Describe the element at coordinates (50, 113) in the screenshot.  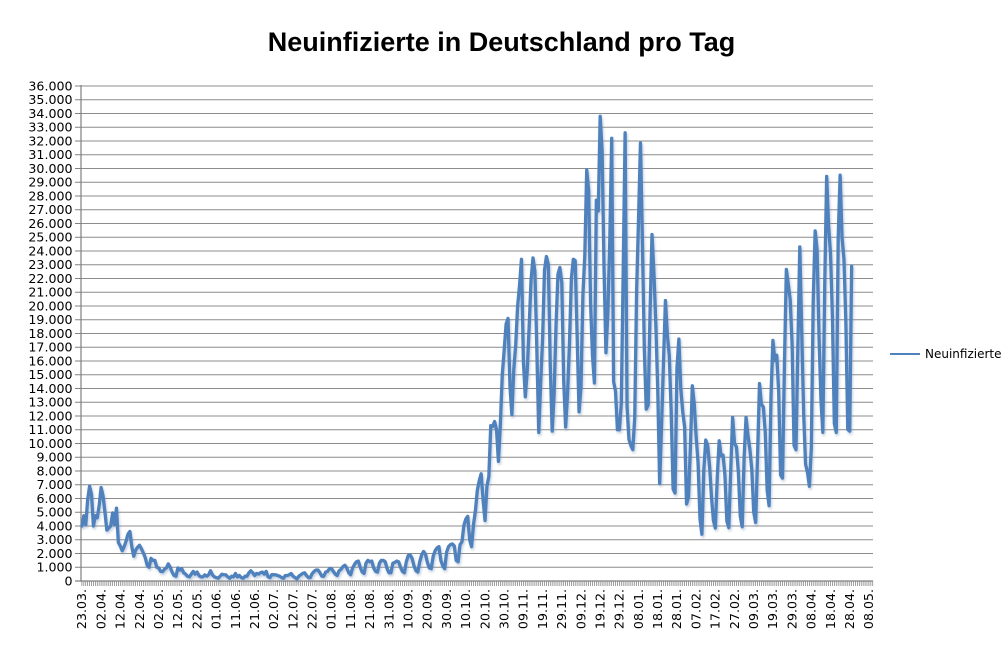
I see `svg-text: 34.000` at that location.